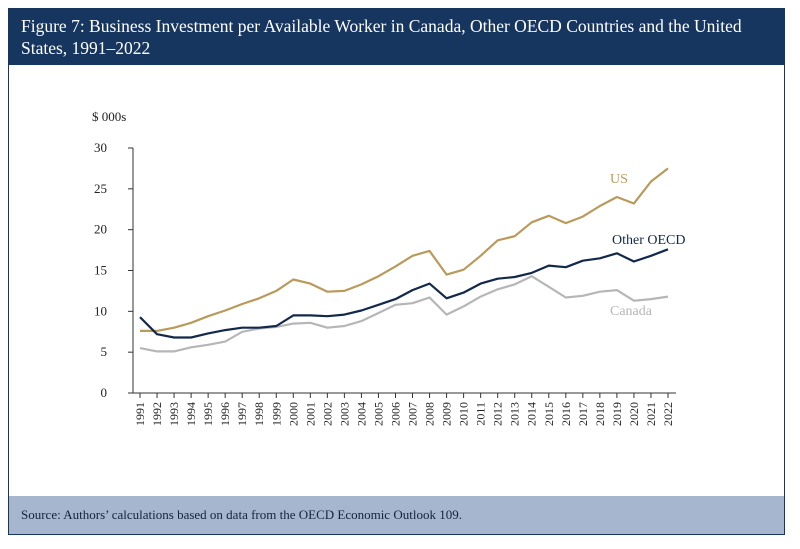  I want to click on x-tick-label: 1997, so click(242, 414).